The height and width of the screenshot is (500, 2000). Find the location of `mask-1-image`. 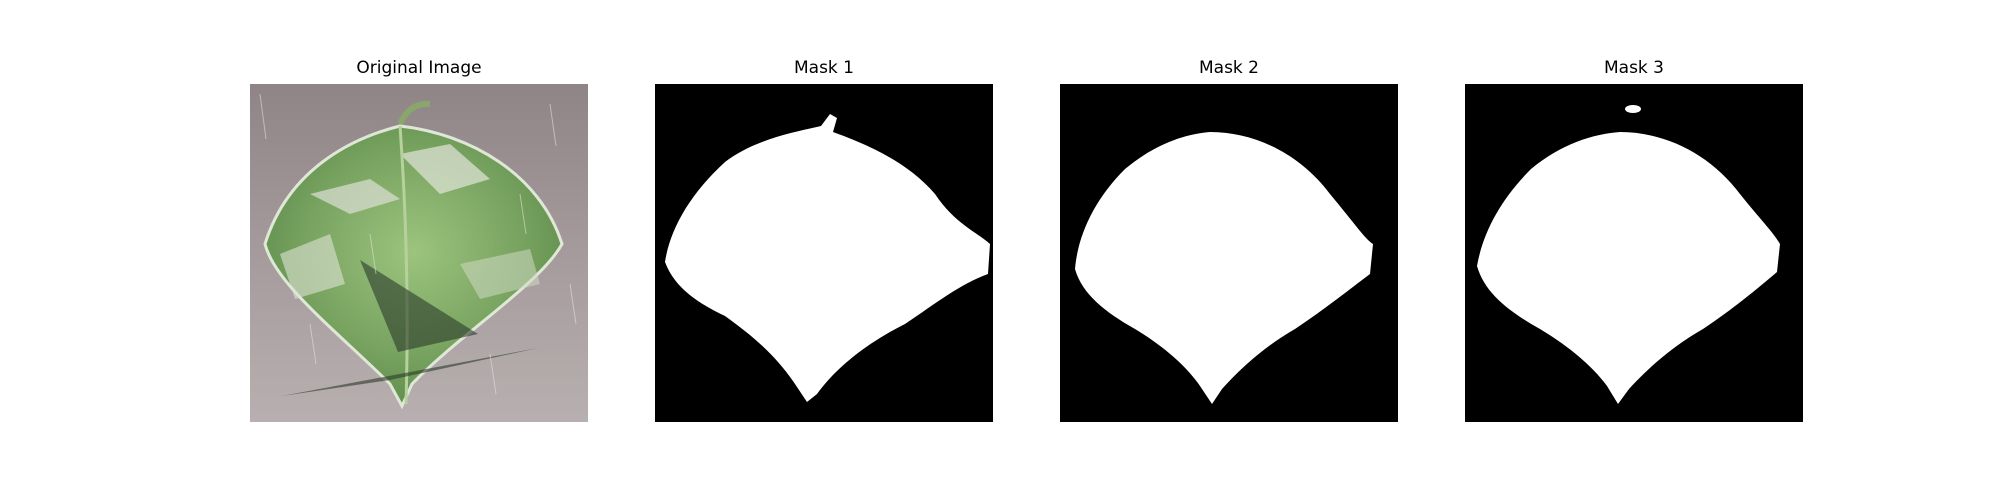

mask-1-image is located at coordinates (824, 253).